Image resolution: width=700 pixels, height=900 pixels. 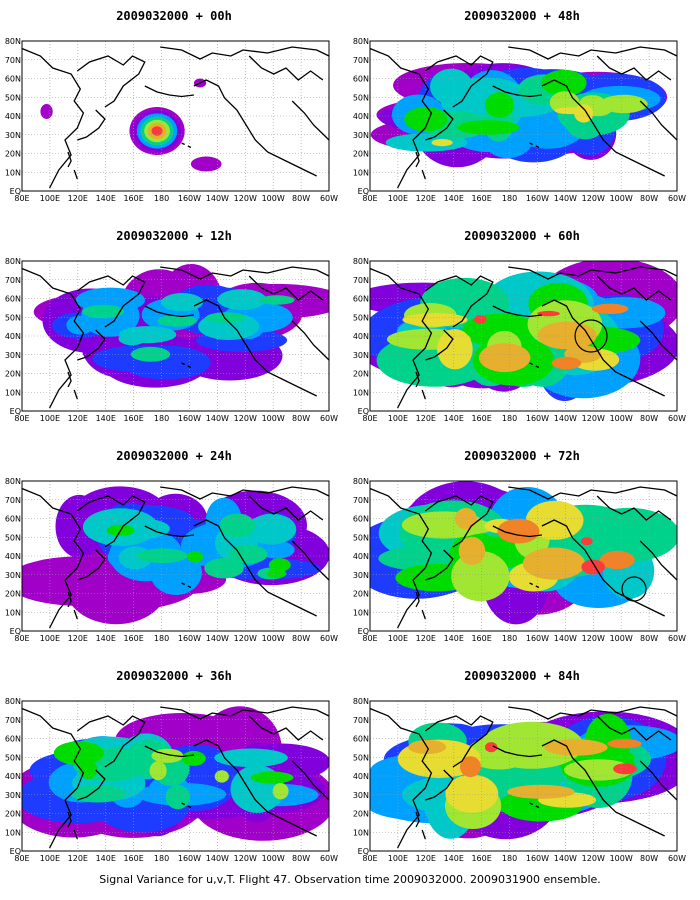 What do you see at coordinates (174, 236) in the screenshot?
I see `panel-title: 2009032000 + 12h` at bounding box center [174, 236].